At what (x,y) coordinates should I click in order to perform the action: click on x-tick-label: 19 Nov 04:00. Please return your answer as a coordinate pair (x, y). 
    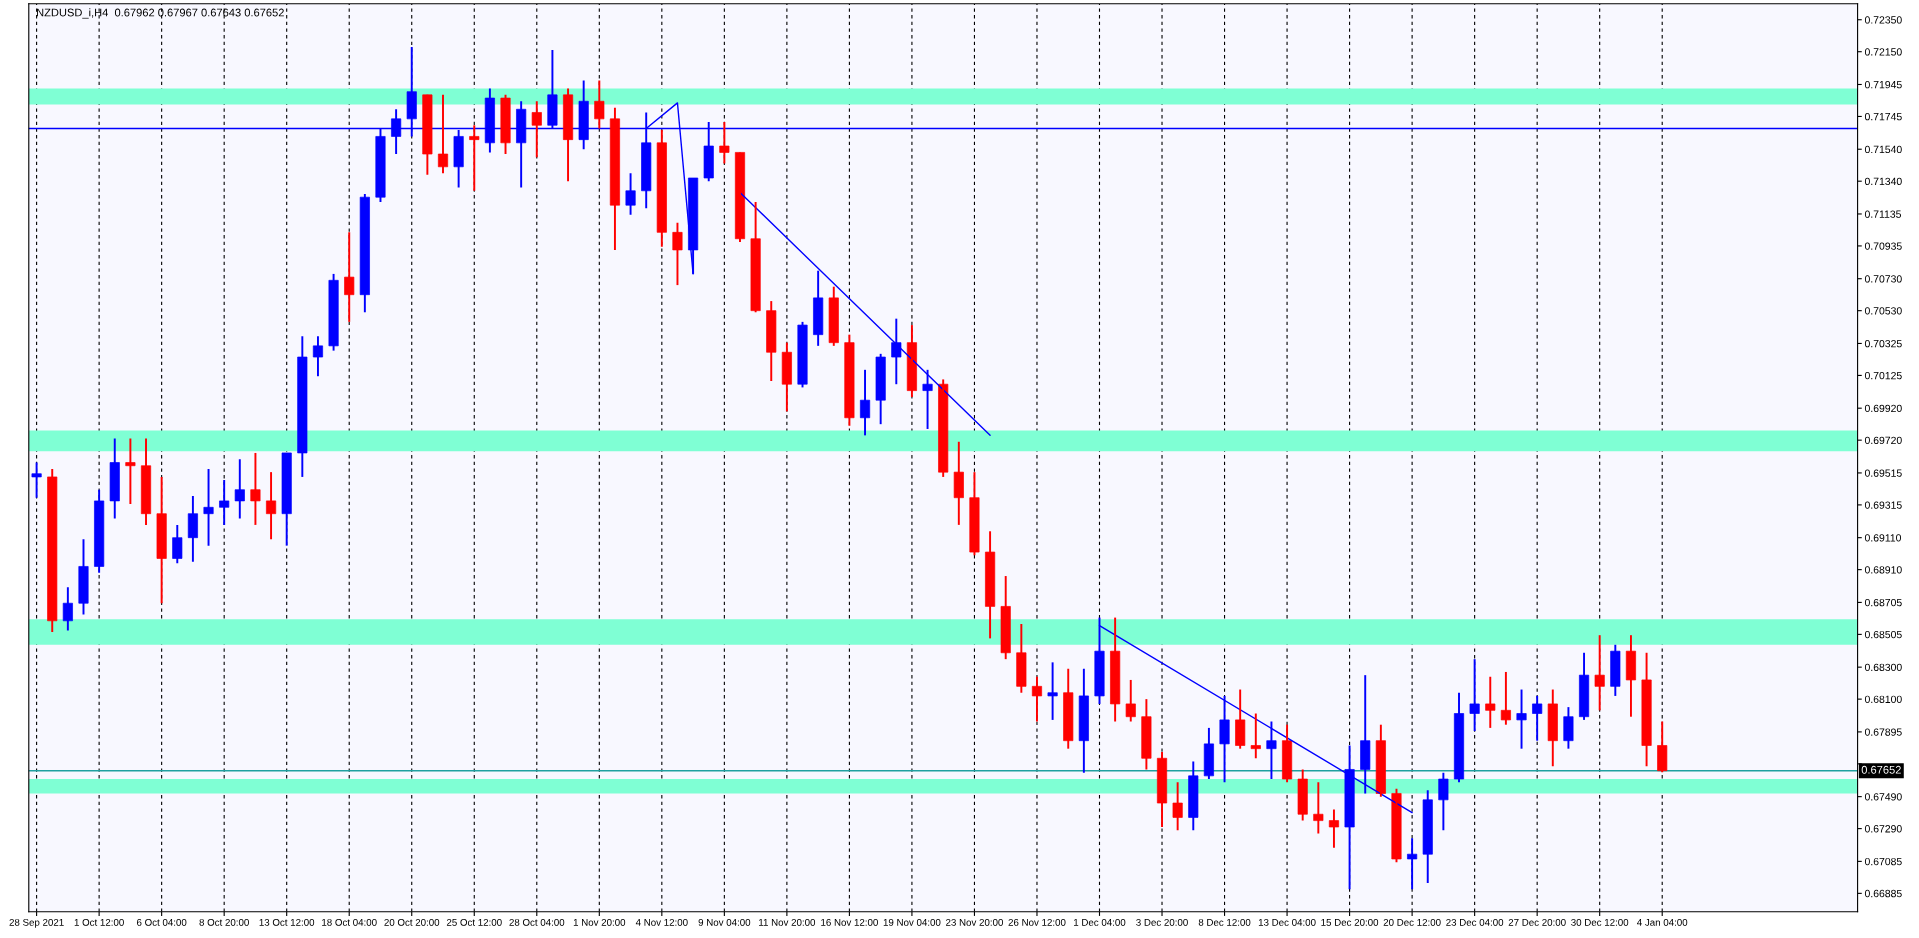
    Looking at the image, I should click on (912, 922).